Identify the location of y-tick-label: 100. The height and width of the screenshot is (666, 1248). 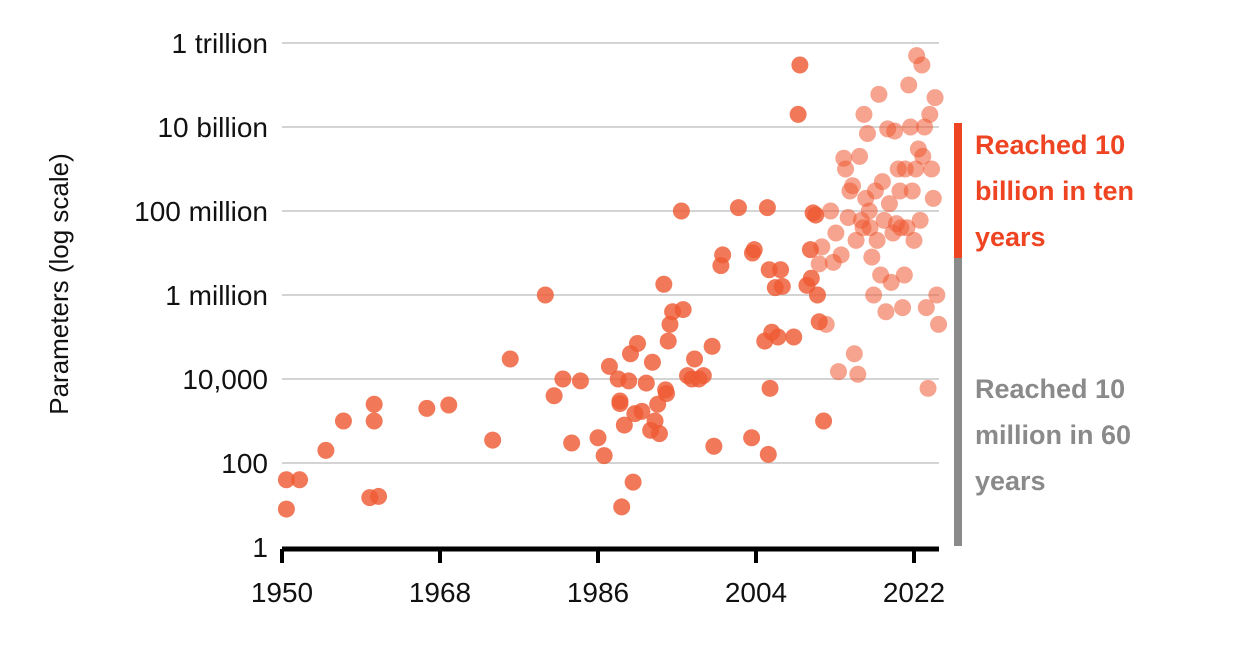
(244, 463).